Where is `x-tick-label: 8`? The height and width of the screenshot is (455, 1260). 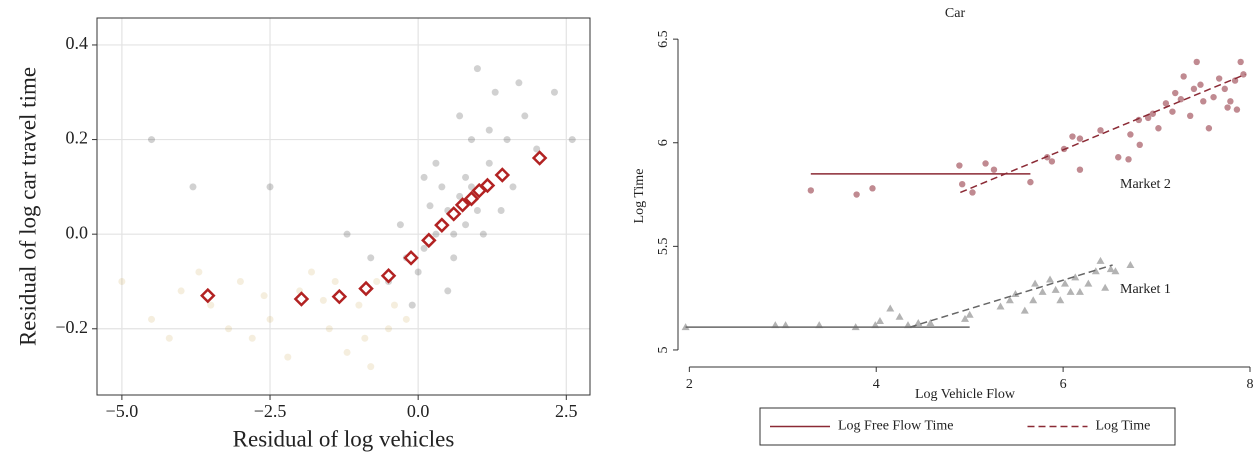
x-tick-label: 8 is located at coordinates (1250, 384).